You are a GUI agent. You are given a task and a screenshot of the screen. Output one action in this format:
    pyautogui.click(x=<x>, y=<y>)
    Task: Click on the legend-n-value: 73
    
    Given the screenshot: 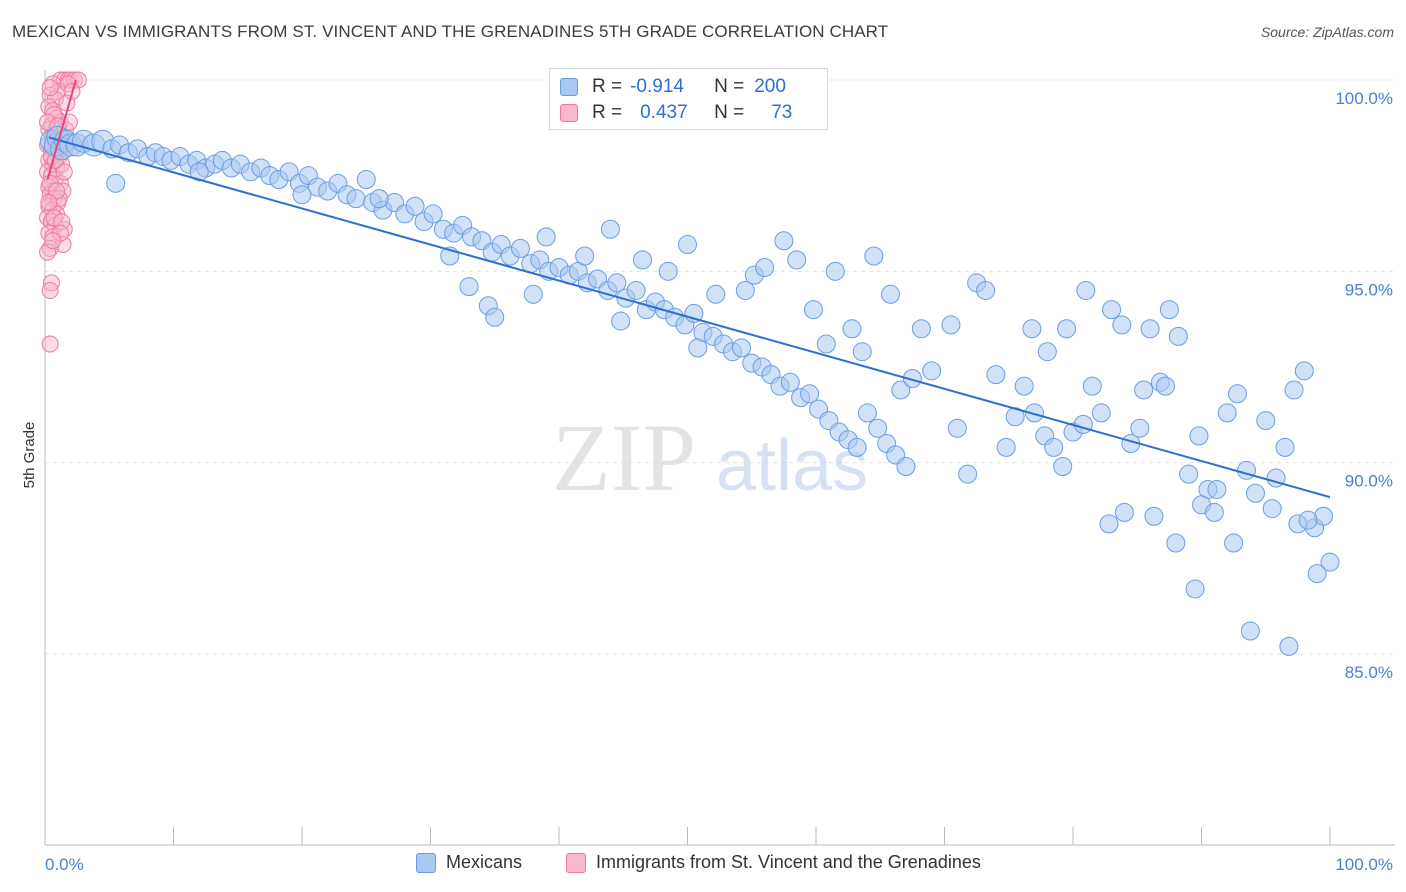 What is the action you would take?
    pyautogui.click(x=782, y=112)
    